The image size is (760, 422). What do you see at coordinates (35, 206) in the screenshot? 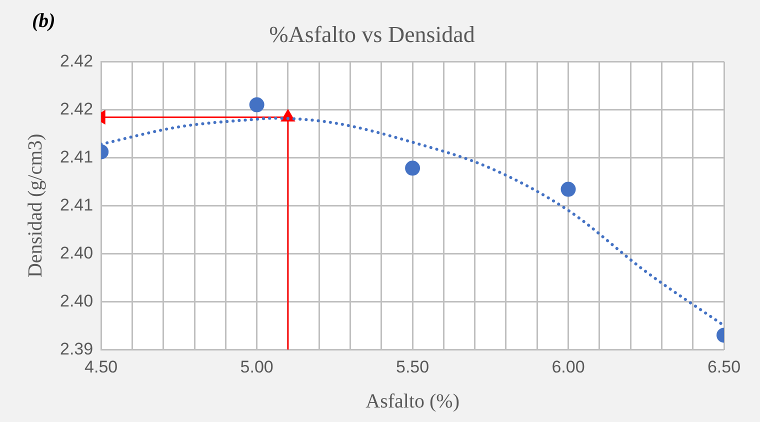
I see `y-axis-title: Densidad (g/cm3)` at bounding box center [35, 206].